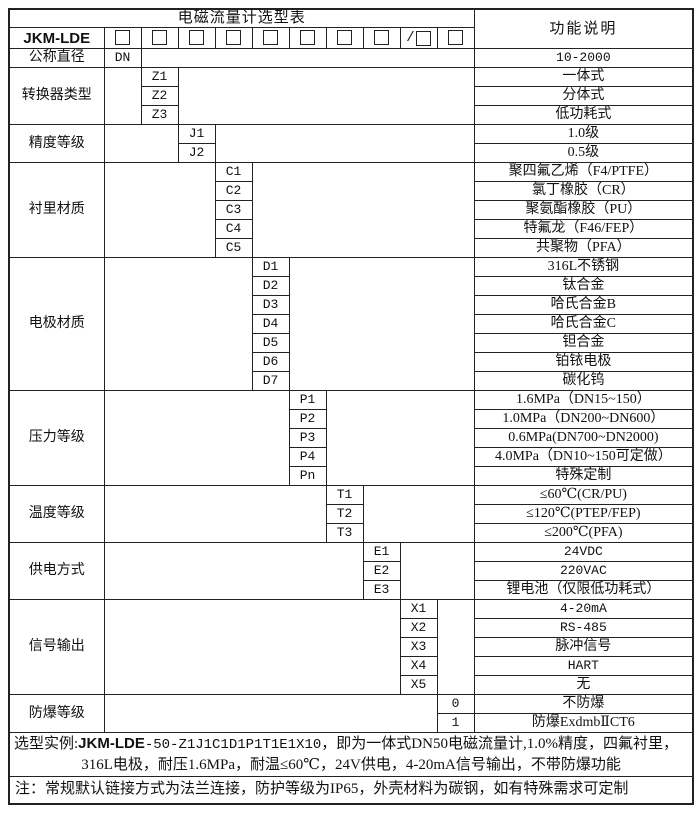 Image resolution: width=700 pixels, height=818 pixels. Describe the element at coordinates (583, 400) in the screenshot. I see `desc-p1: 1.6MPa（DN15~150）` at that location.